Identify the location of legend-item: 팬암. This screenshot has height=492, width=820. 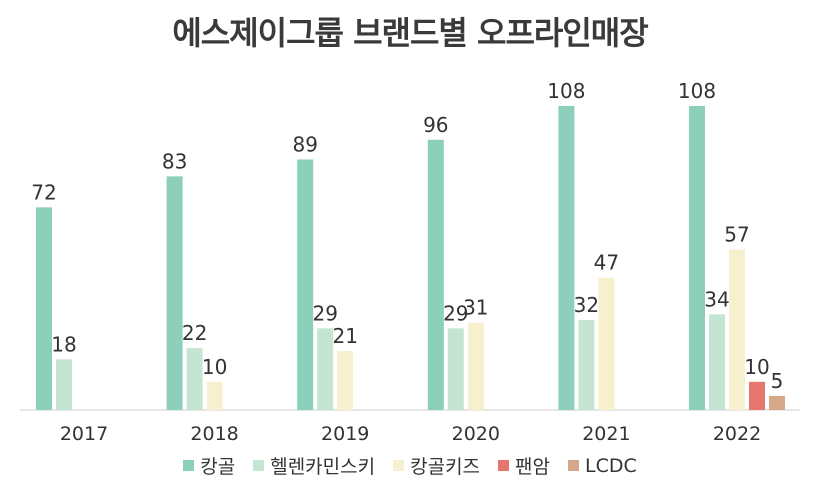
(524, 465).